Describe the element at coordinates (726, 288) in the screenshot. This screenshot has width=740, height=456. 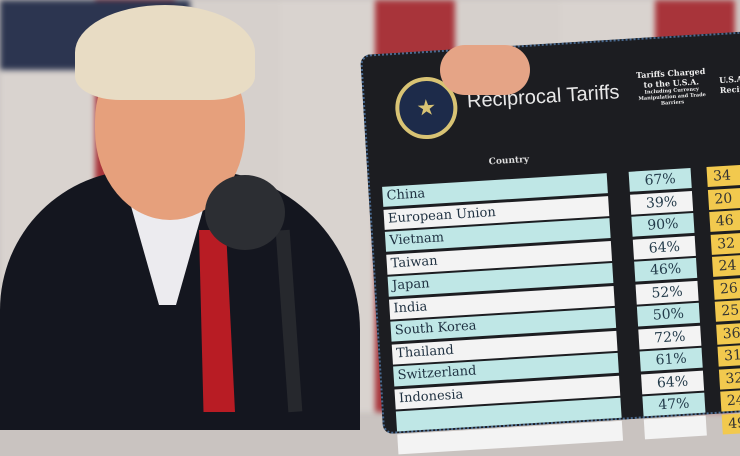
I see `reciprocal-tariff: 26` at that location.